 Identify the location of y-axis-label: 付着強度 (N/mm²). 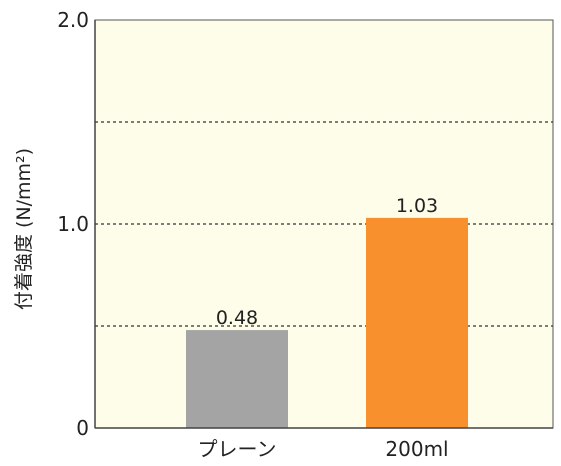
(24, 229).